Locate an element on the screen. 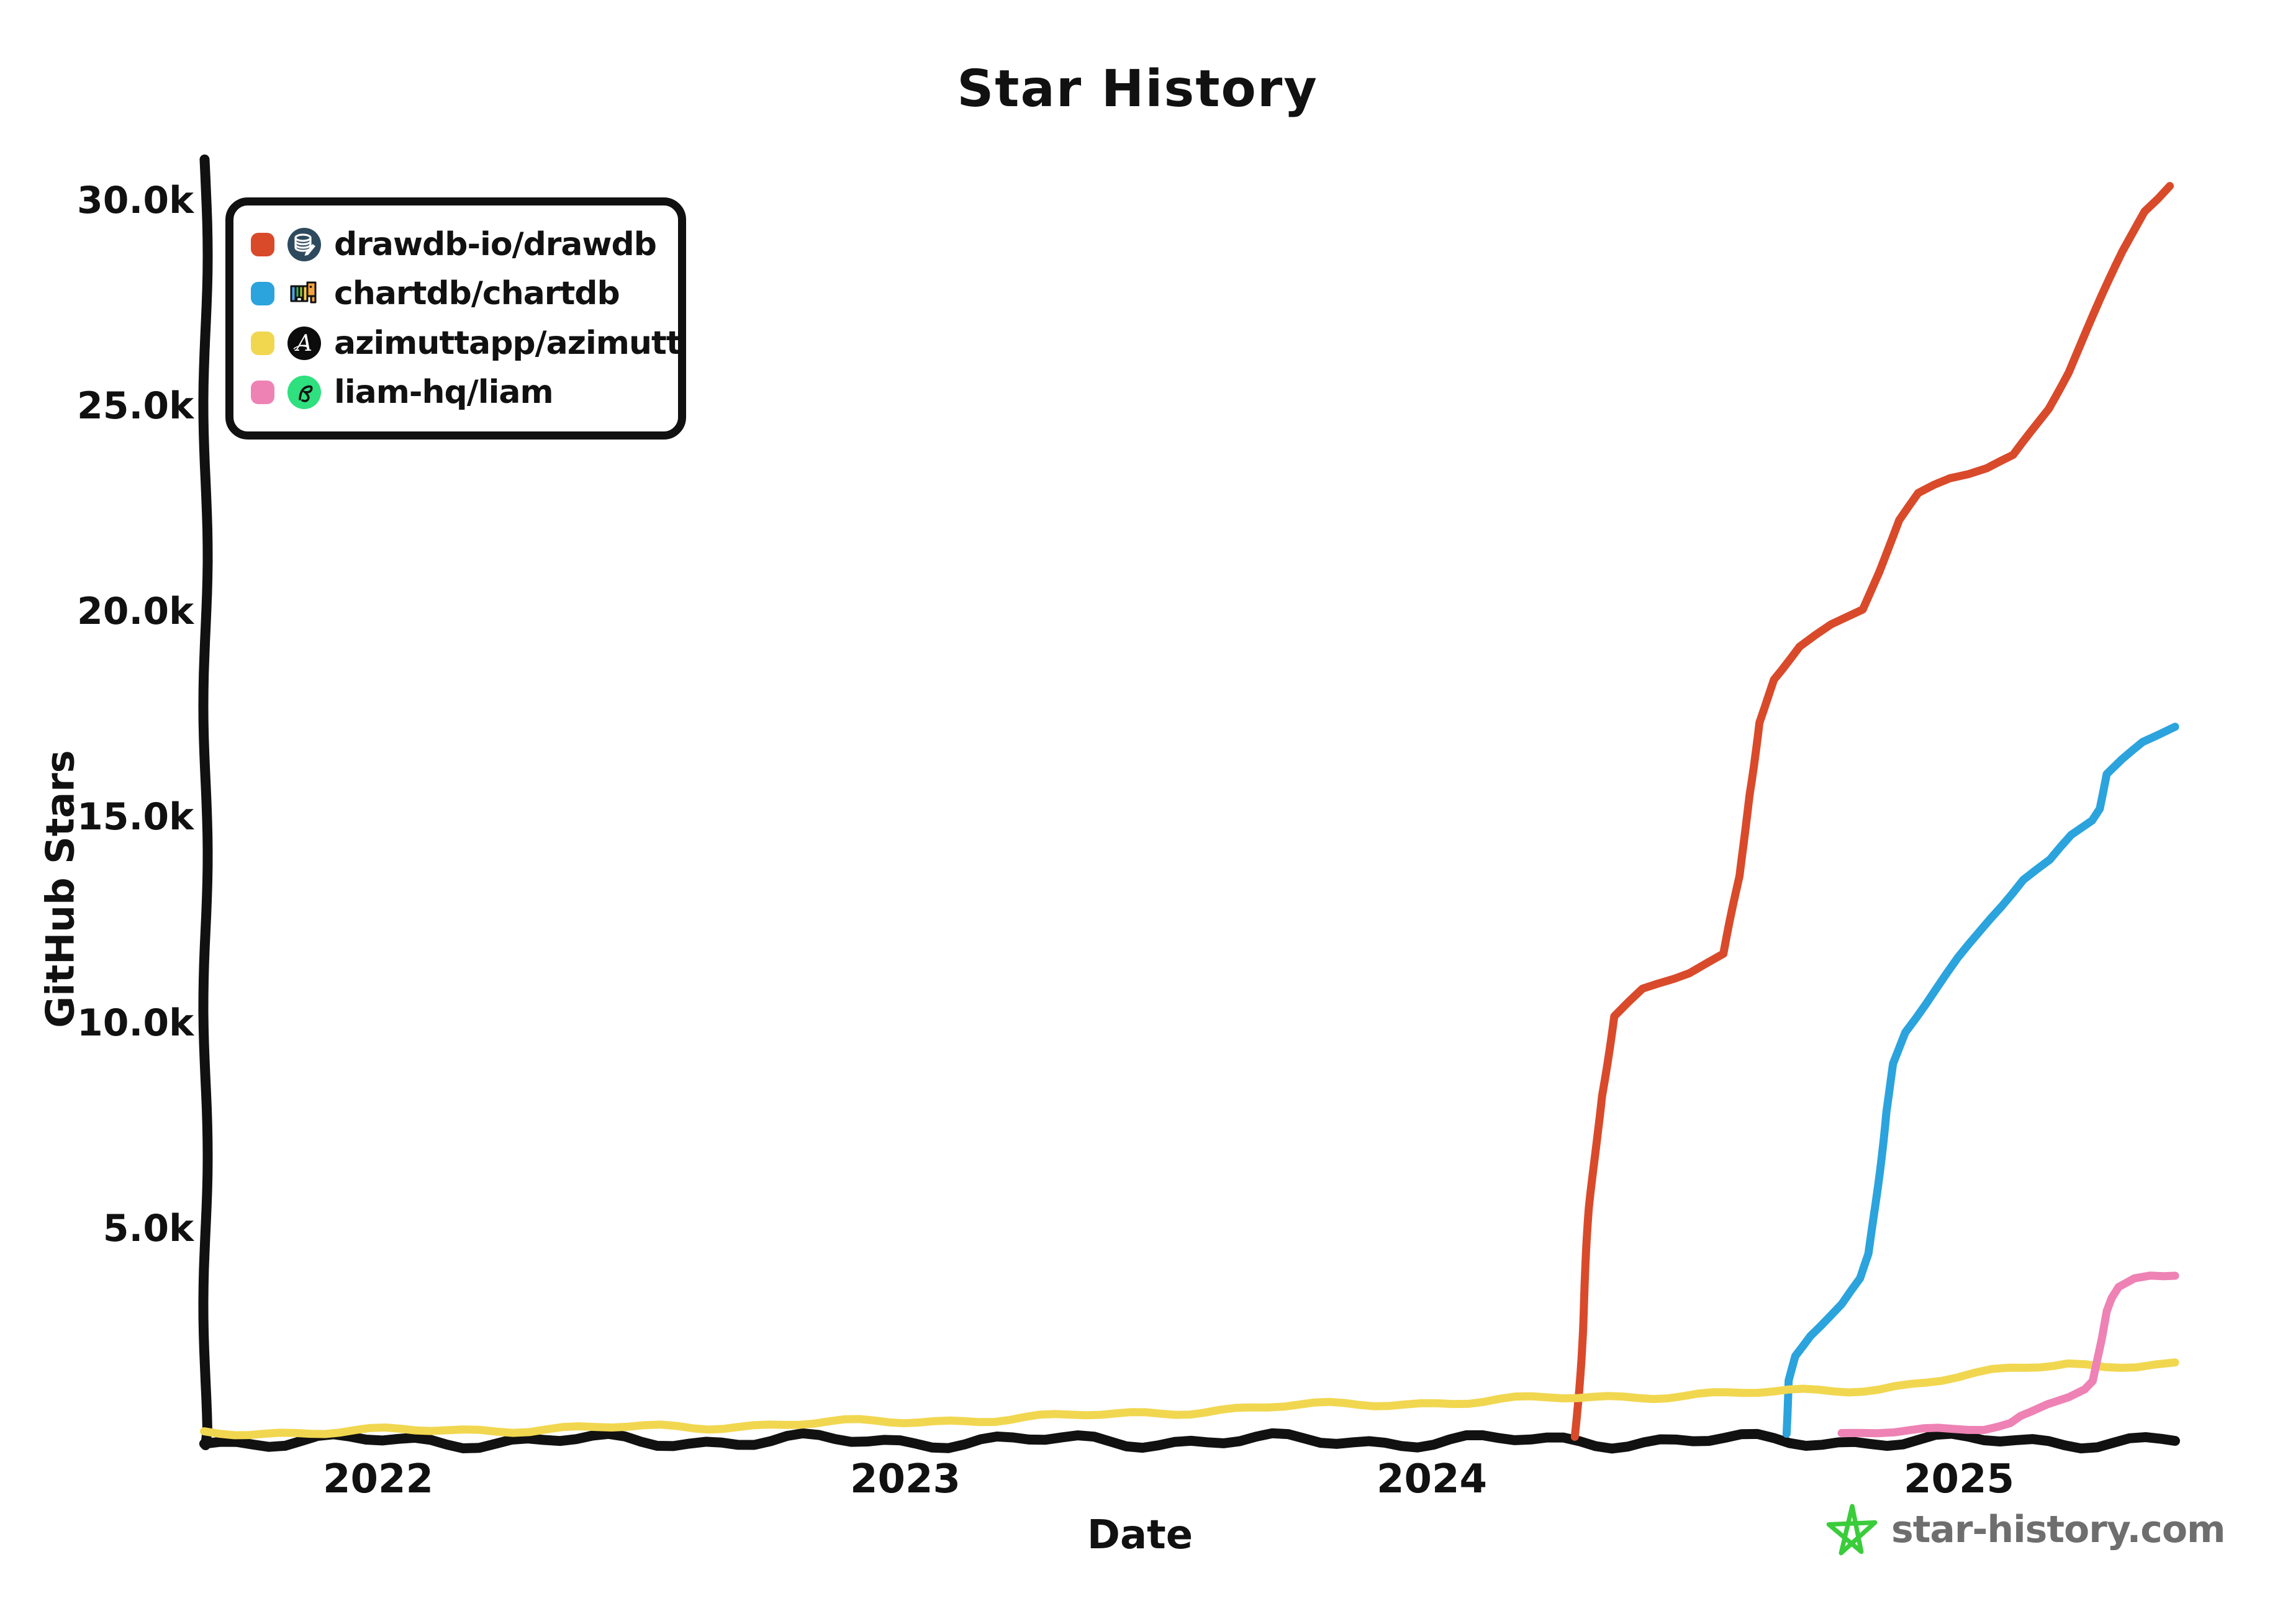 The height and width of the screenshot is (1624, 2275). x-axis-line is located at coordinates (1189, 1441).